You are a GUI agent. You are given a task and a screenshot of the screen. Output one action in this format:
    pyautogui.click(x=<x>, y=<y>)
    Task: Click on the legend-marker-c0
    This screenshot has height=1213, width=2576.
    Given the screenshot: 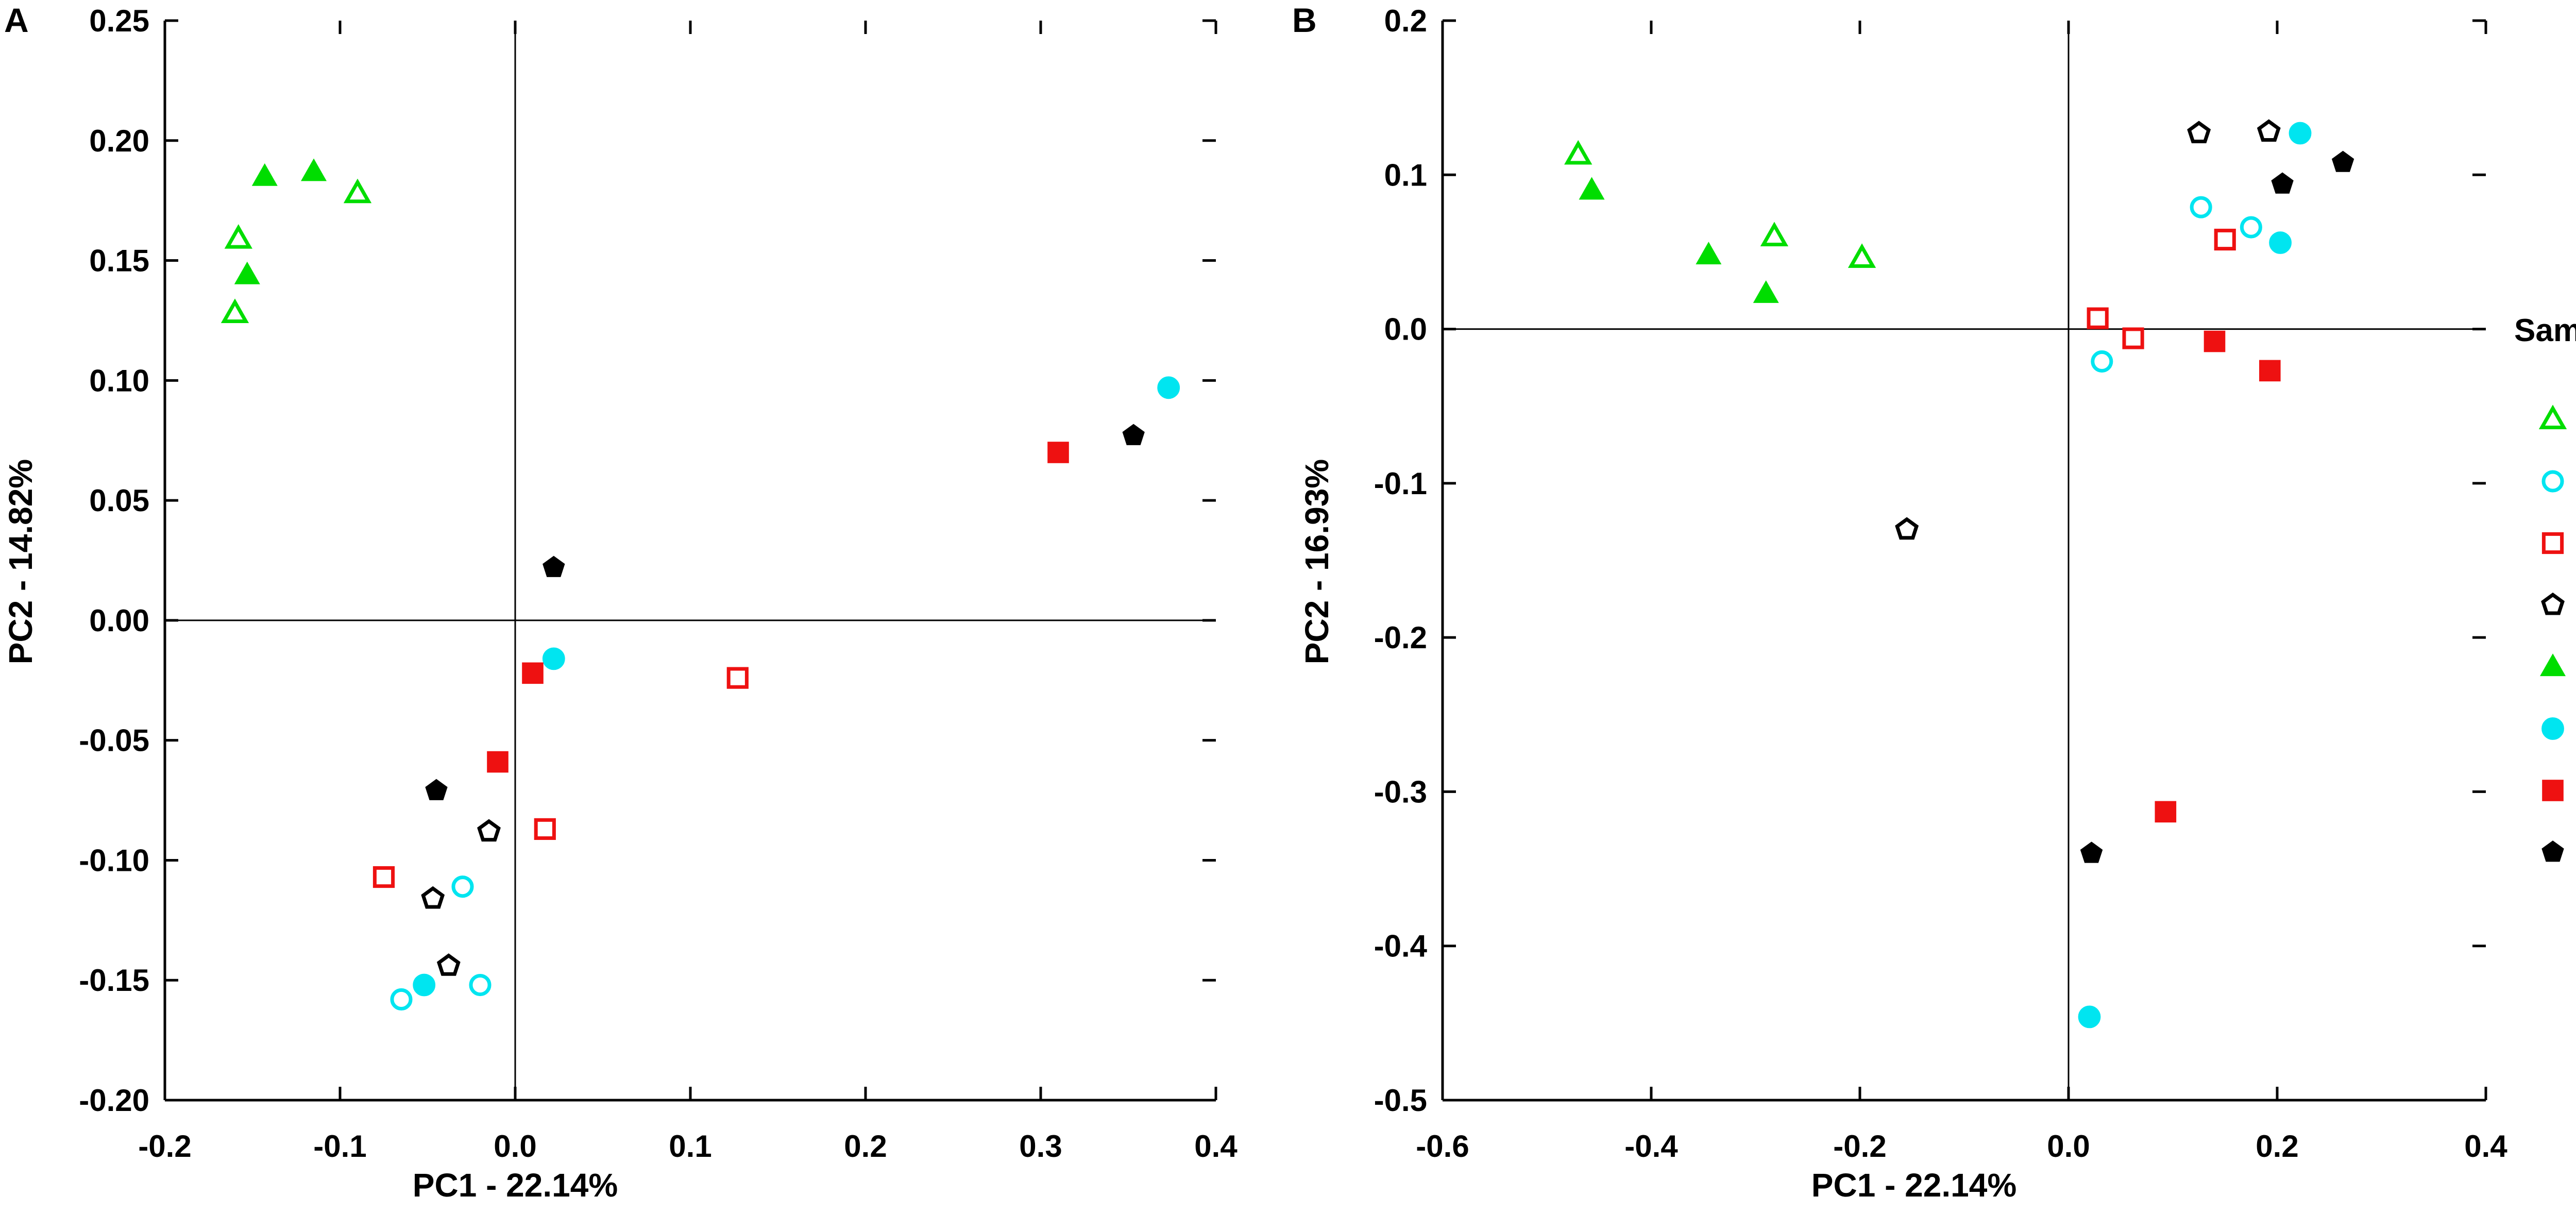 What is the action you would take?
    pyautogui.click(x=2553, y=417)
    